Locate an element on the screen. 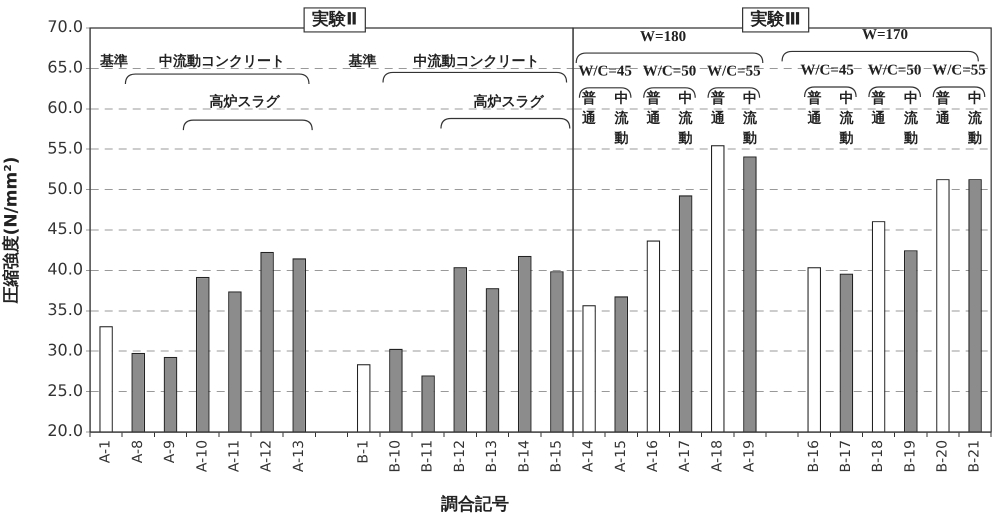 The width and height of the screenshot is (995, 523). x-tick-label: B-20 is located at coordinates (942, 456).